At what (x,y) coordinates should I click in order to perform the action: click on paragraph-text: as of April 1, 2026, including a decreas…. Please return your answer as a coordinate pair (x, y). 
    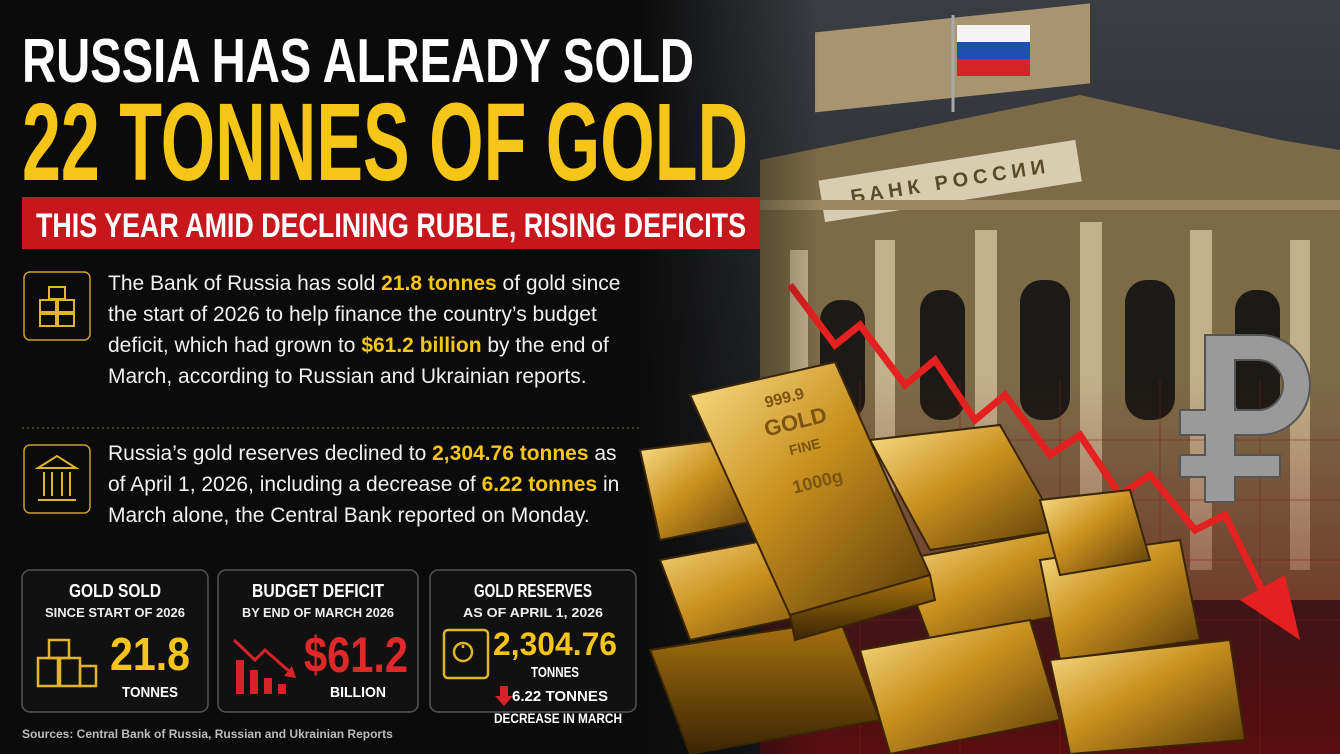
    Looking at the image, I should click on (362, 469).